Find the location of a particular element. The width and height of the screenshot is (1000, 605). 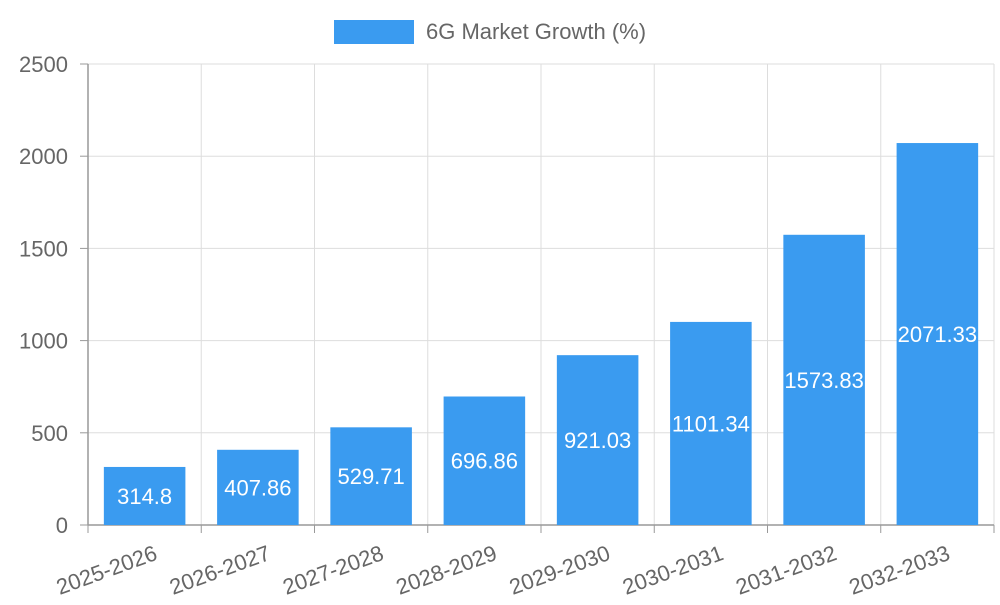

y-tick-label: 1000 is located at coordinates (43, 341).